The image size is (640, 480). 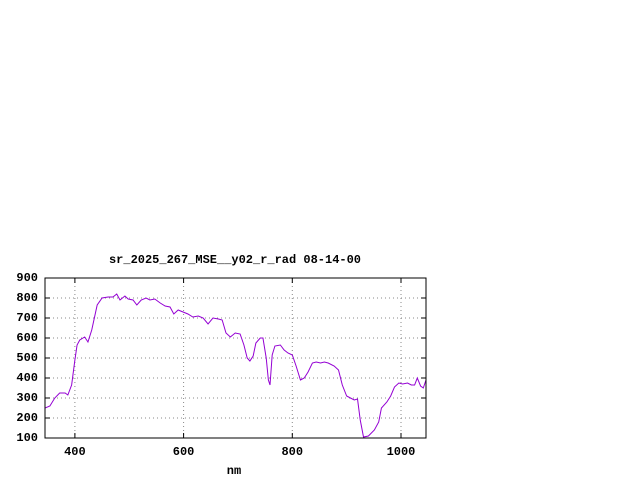 What do you see at coordinates (184, 452) in the screenshot?
I see `x-tick-label: 600` at bounding box center [184, 452].